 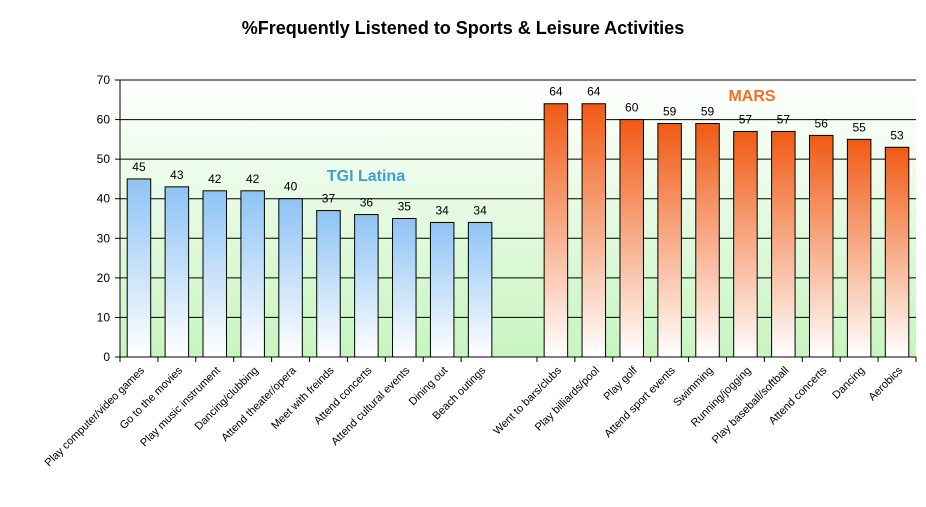 I want to click on category-label: Attend cultural events, so click(x=371, y=406).